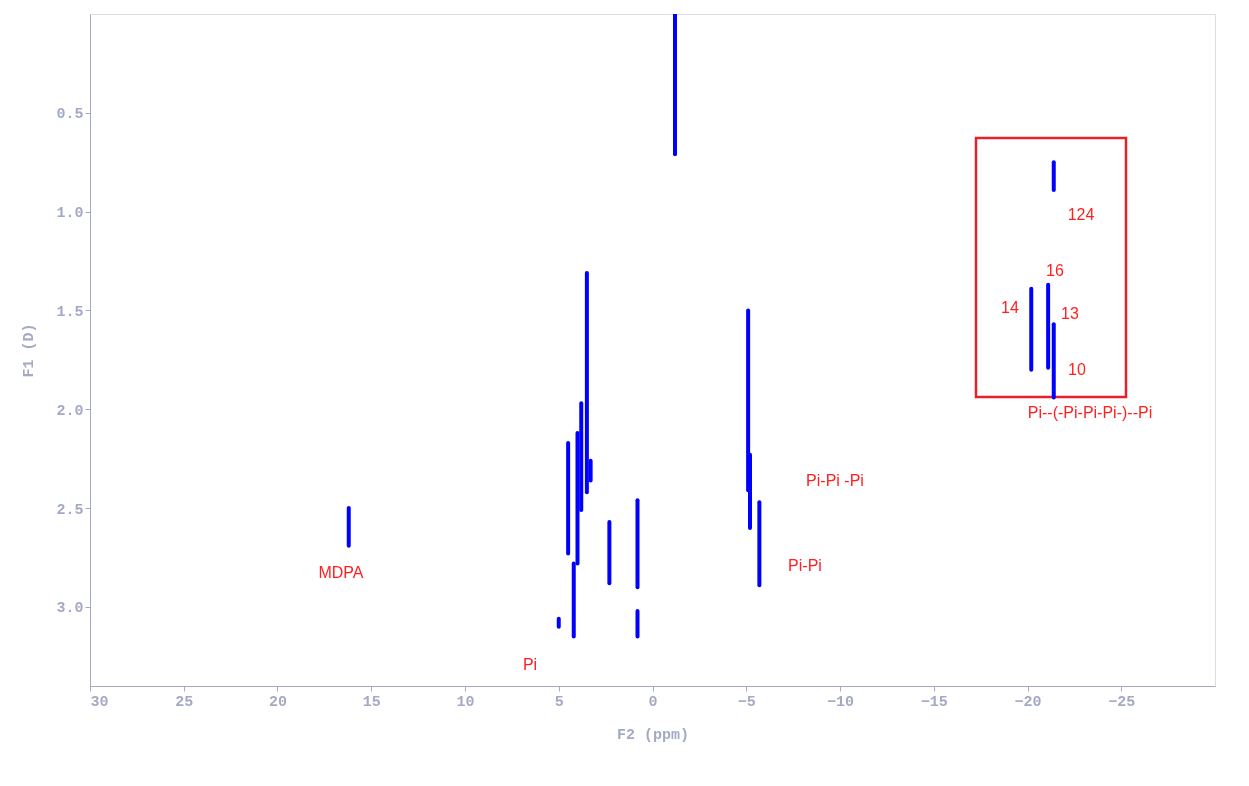 This screenshot has height=786, width=1249. What do you see at coordinates (1070, 313) in the screenshot?
I see `annotation: 13` at bounding box center [1070, 313].